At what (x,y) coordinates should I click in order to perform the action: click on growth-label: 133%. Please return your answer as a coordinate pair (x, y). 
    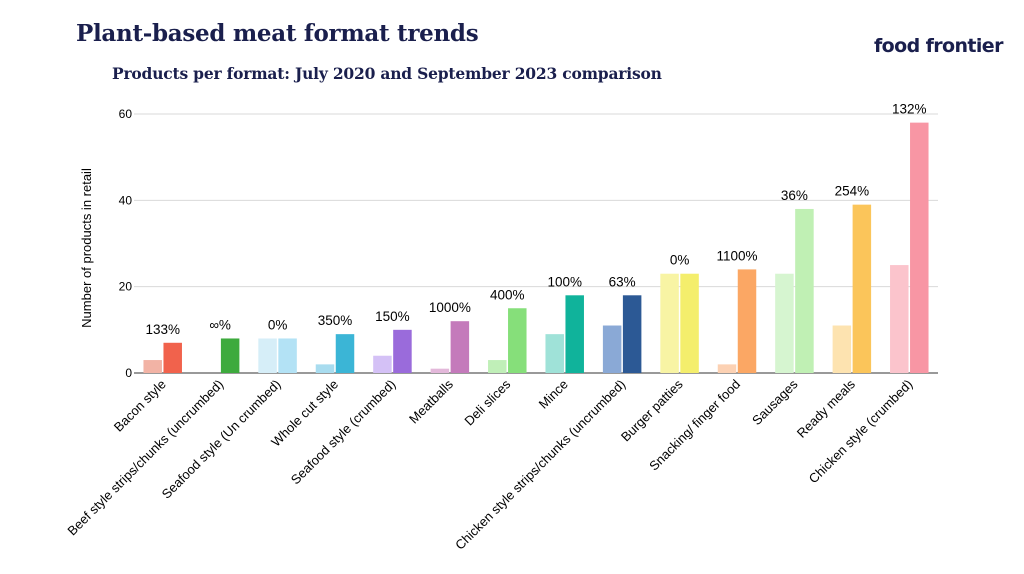
    Looking at the image, I should click on (162, 329).